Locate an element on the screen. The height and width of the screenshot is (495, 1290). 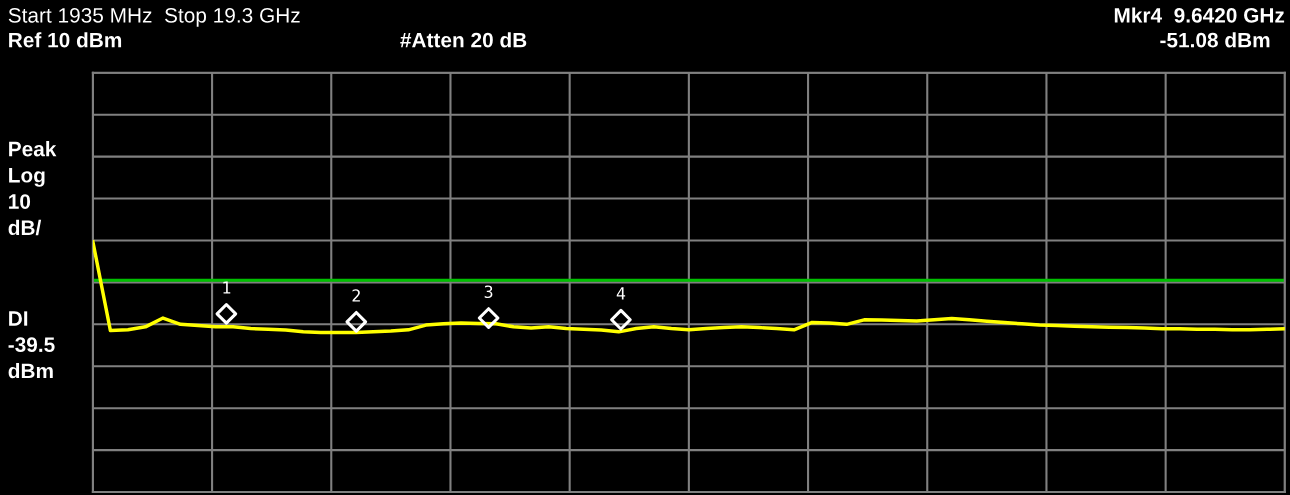
annotation: 3 is located at coordinates (488, 292).